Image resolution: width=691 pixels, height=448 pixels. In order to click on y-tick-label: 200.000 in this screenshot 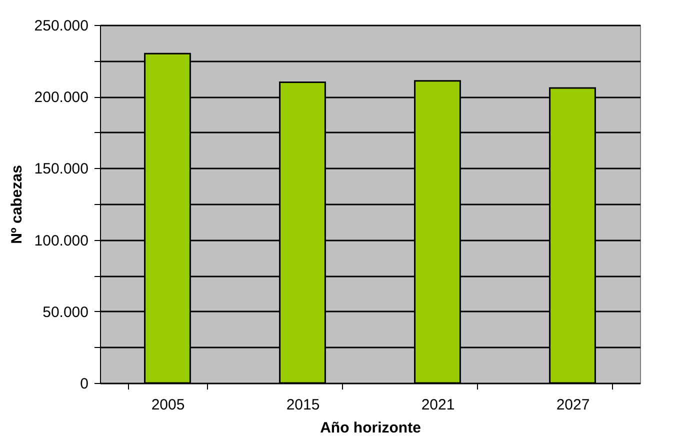, I will do `click(61, 97)`.